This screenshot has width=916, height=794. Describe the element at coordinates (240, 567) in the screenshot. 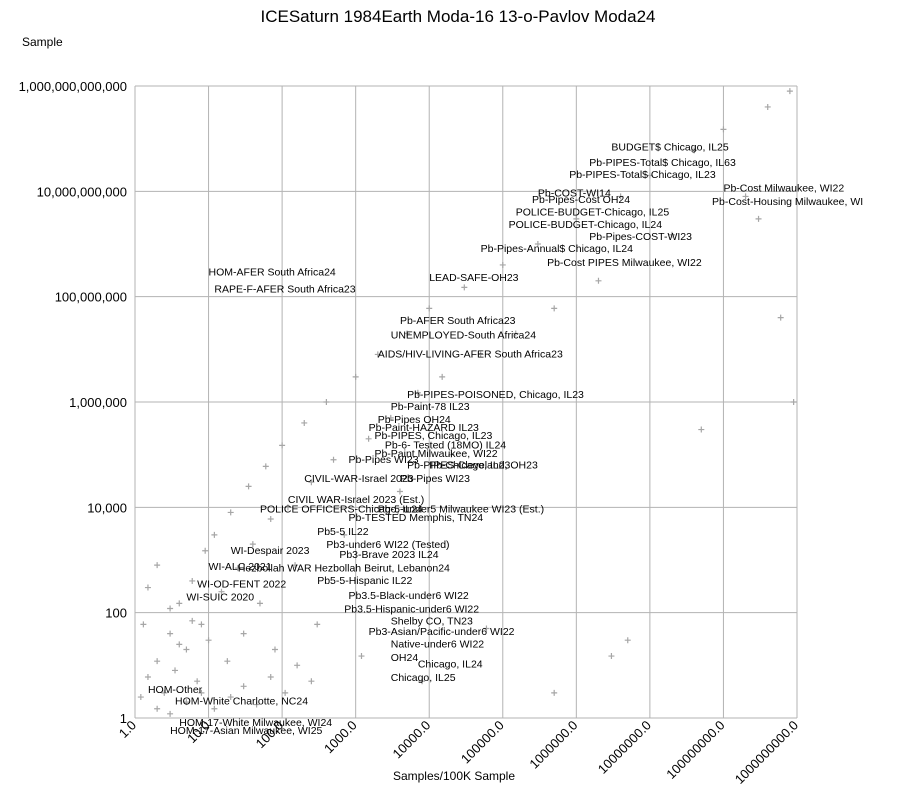

I see `point-annotation: WI-ALC 2021` at that location.